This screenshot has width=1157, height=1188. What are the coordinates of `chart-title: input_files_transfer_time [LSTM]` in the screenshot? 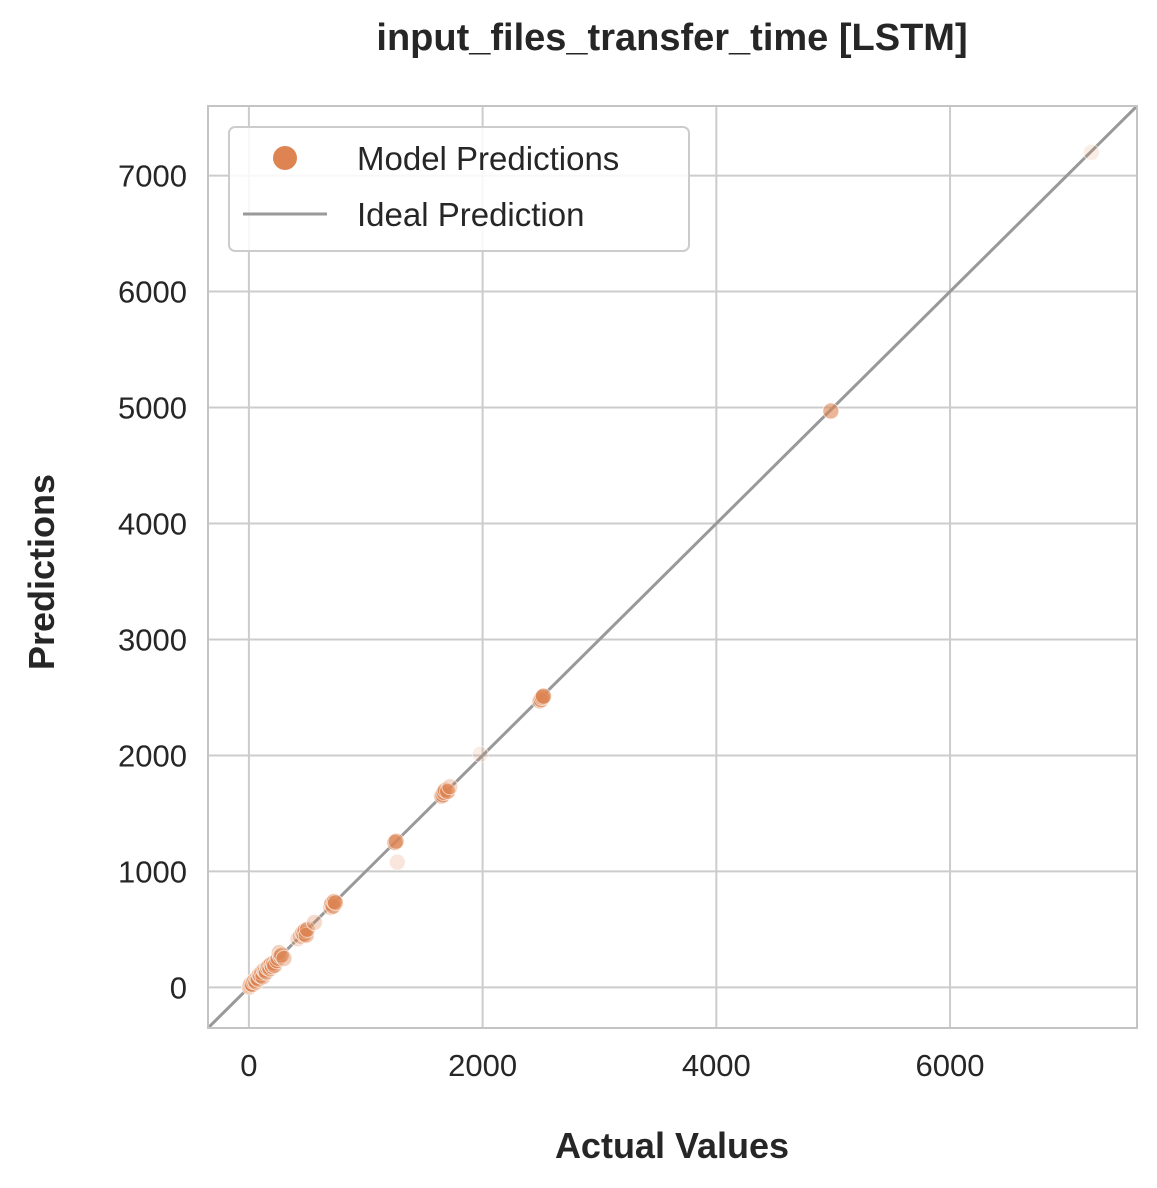 It's located at (671, 38).